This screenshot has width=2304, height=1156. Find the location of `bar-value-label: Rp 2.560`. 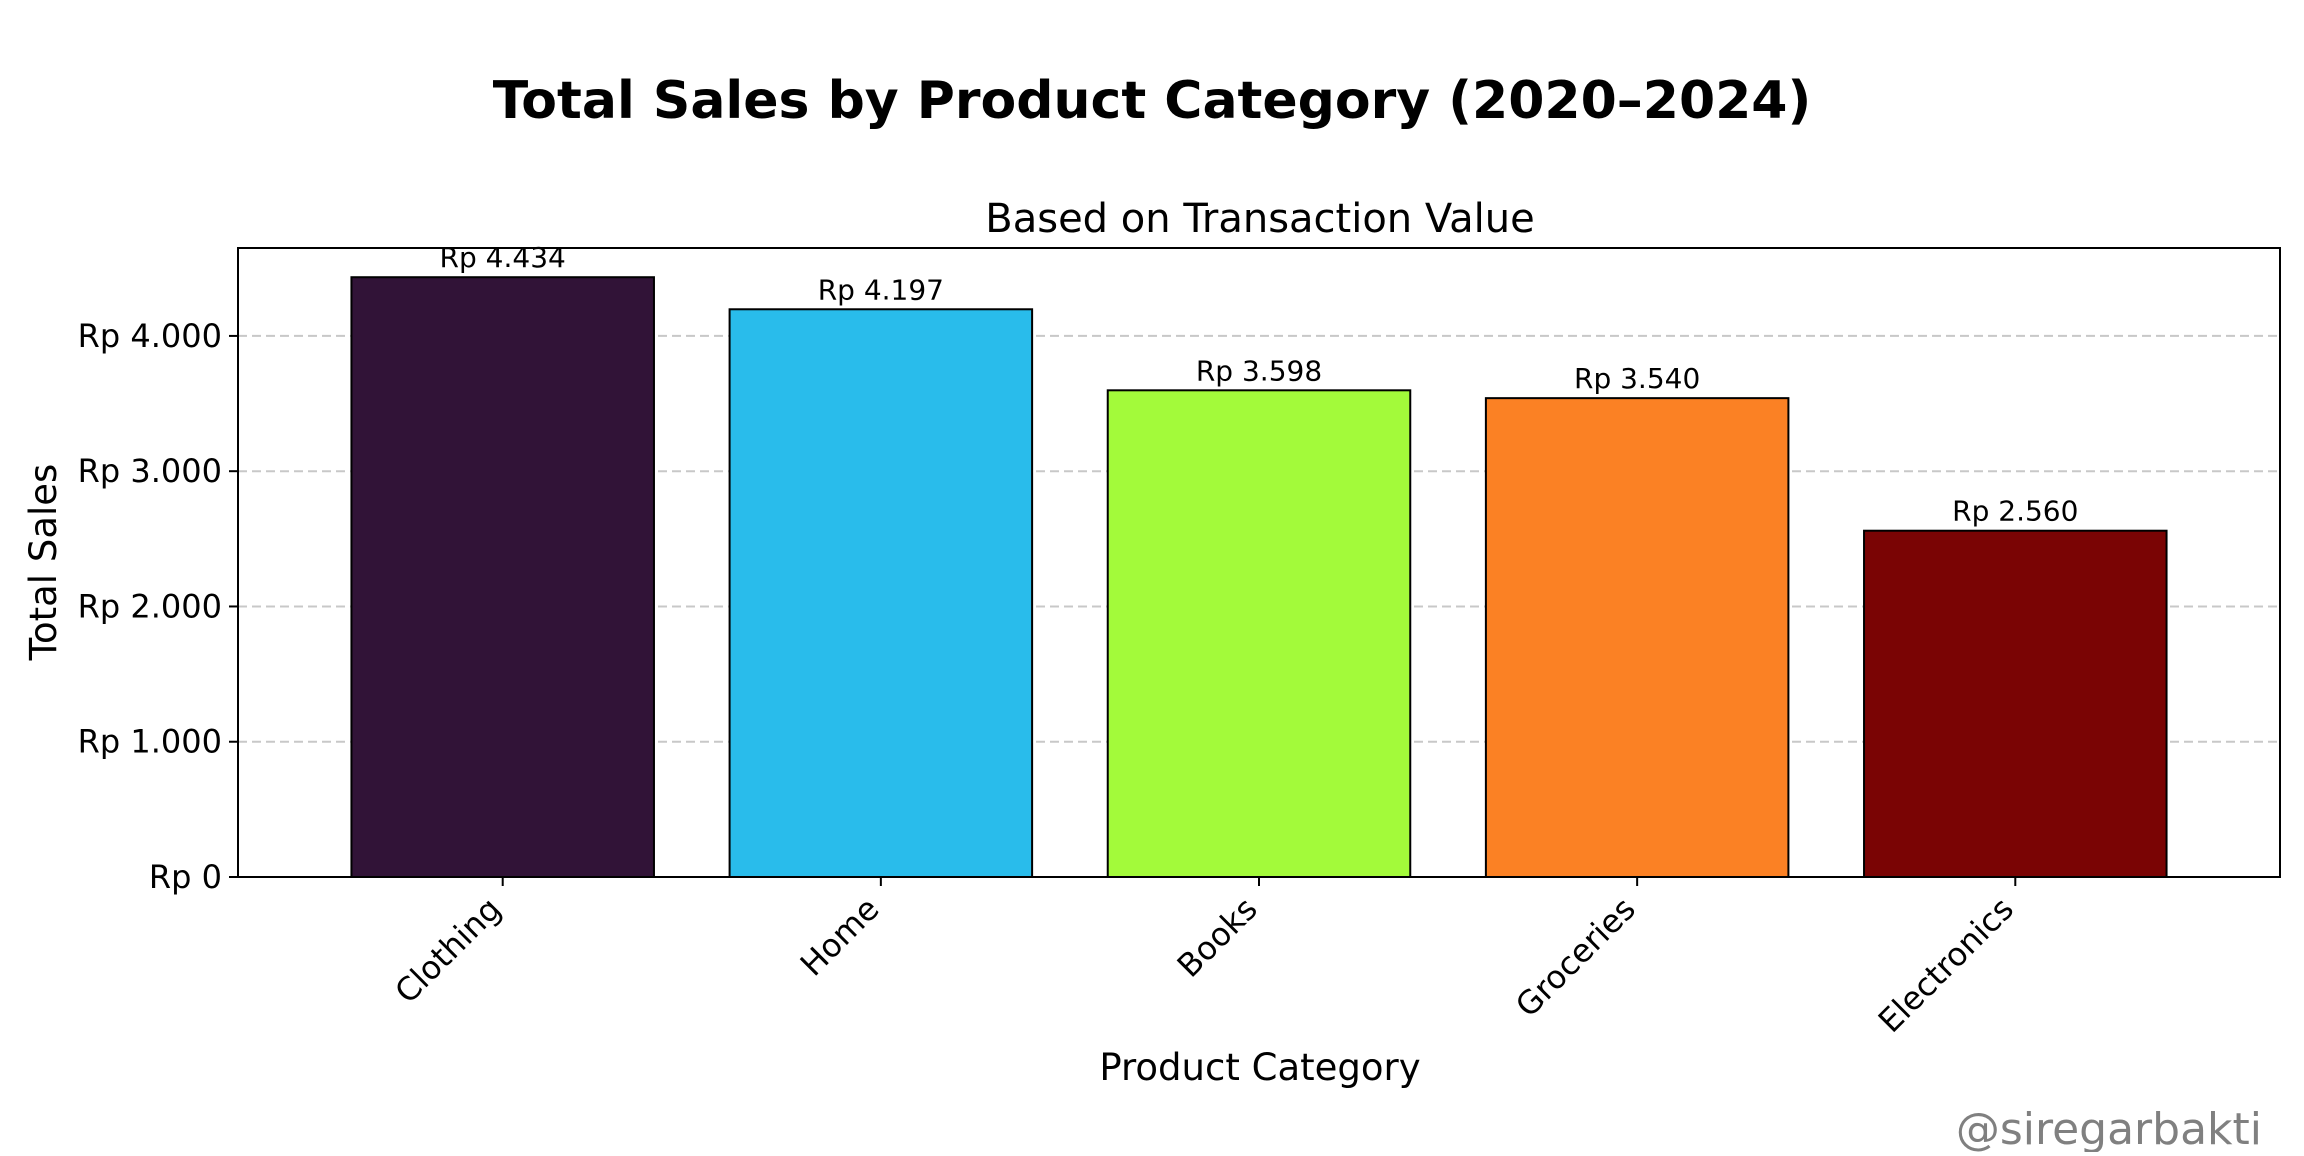

bar-value-label: Rp 2.560 is located at coordinates (2015, 511).